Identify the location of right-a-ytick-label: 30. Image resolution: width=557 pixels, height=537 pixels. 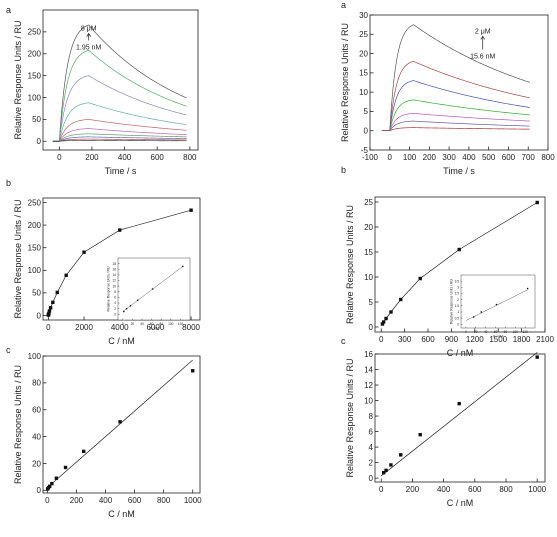
(363, 15).